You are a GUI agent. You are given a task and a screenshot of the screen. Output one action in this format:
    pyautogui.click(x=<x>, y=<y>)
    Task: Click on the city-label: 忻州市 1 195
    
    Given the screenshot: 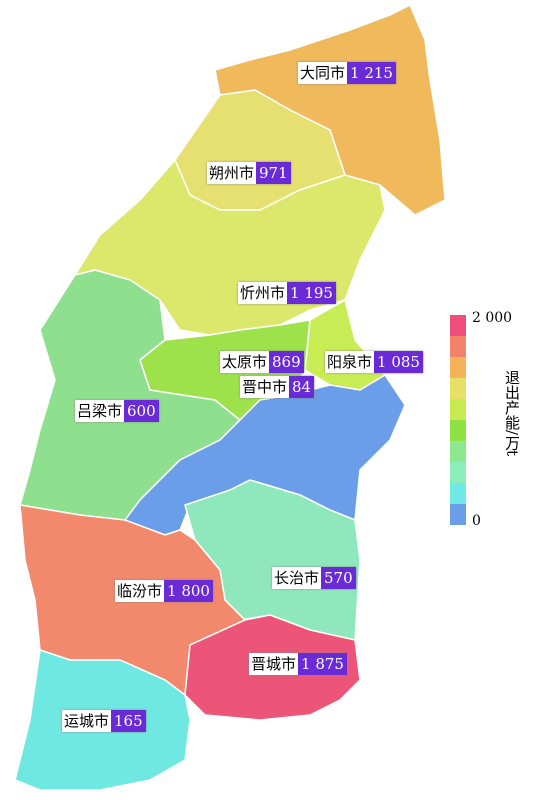 What is the action you would take?
    pyautogui.click(x=287, y=293)
    